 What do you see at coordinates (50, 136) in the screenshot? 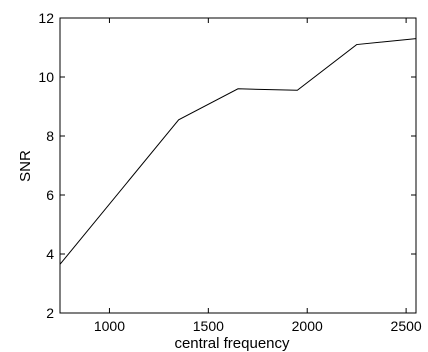
I see `y-tick-label: 8` at bounding box center [50, 136].